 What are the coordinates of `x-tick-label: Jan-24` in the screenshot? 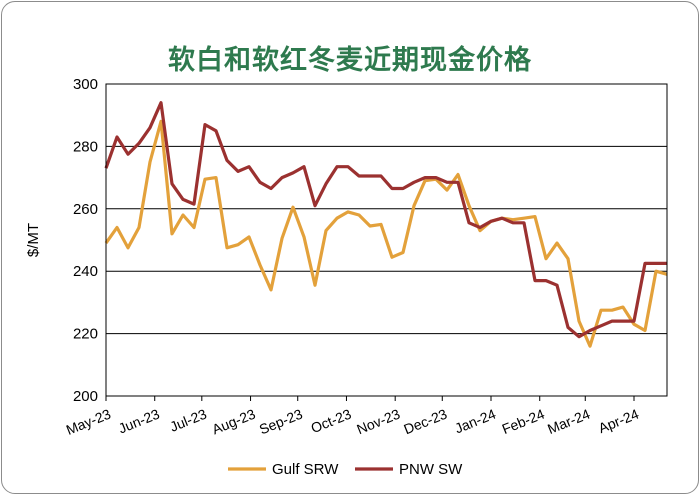 It's located at (475, 421).